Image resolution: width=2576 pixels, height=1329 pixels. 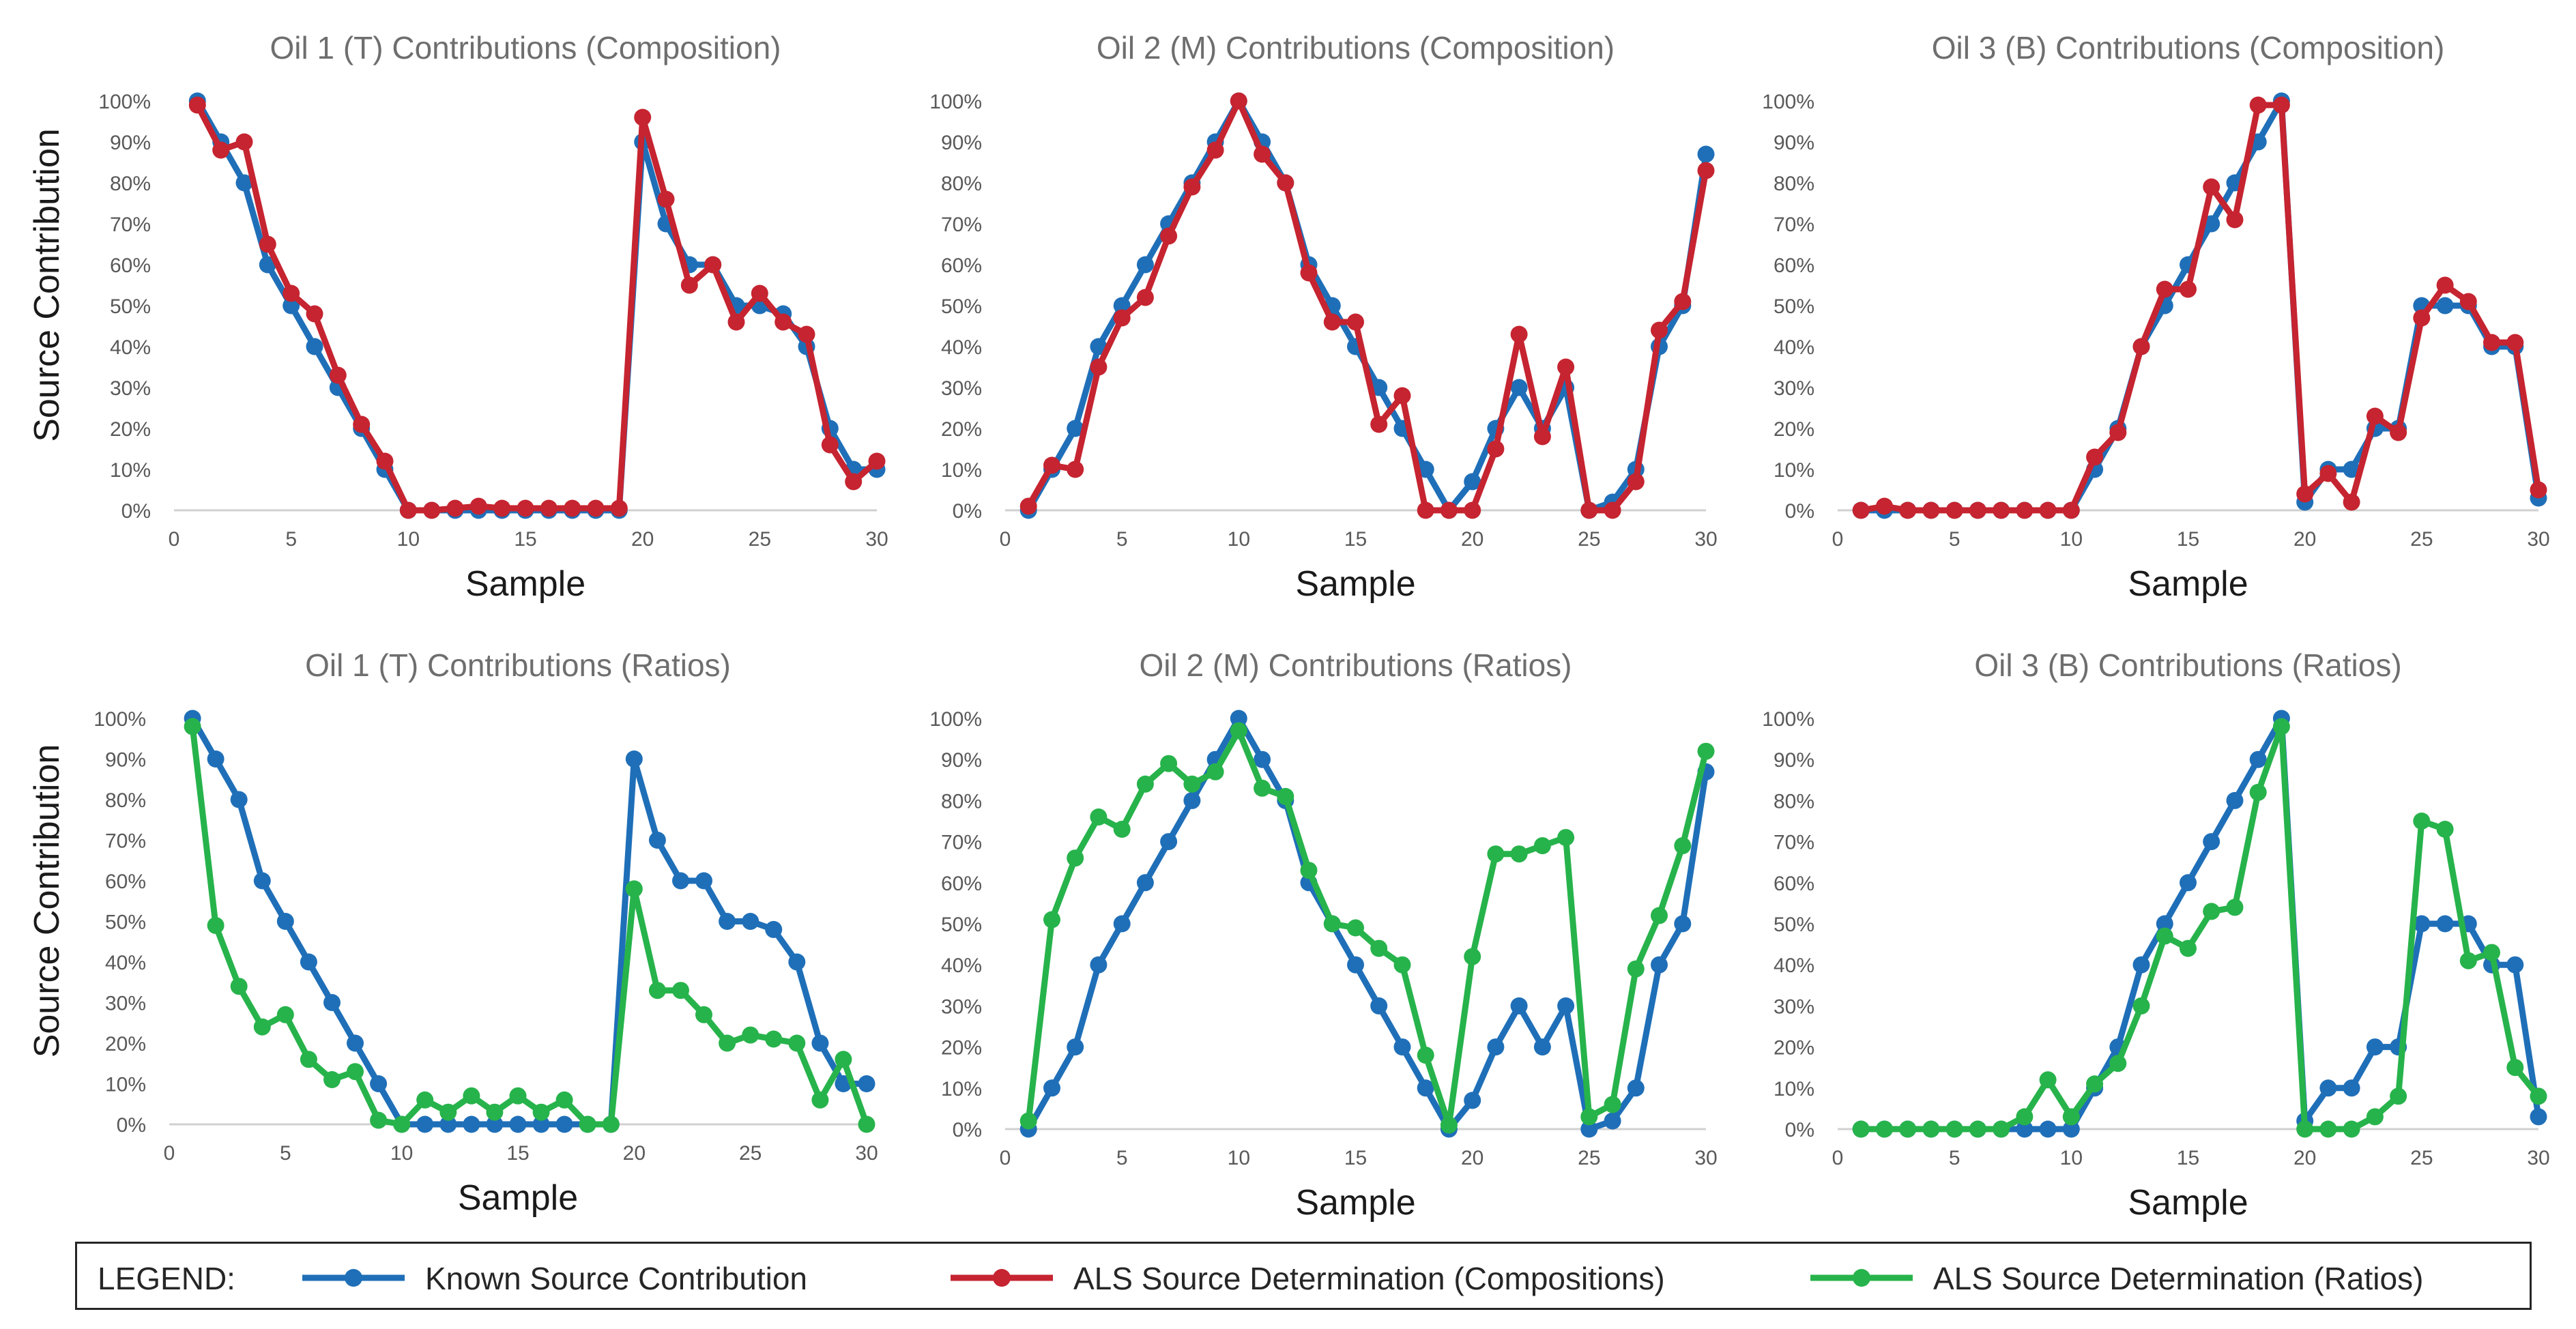 I want to click on y-tick-label: 80%, so click(x=130, y=184).